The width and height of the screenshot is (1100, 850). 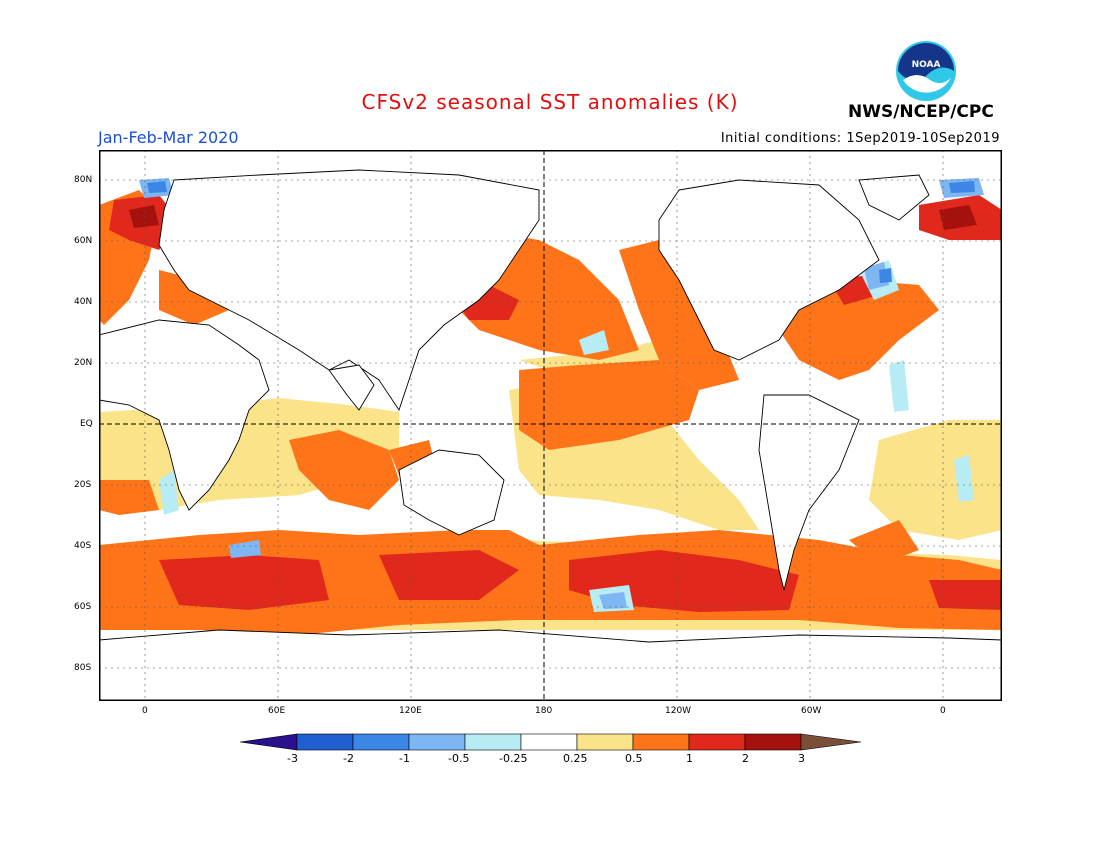 What do you see at coordinates (561, 232) in the screenshot?
I see `anomaly-colder` at bounding box center [561, 232].